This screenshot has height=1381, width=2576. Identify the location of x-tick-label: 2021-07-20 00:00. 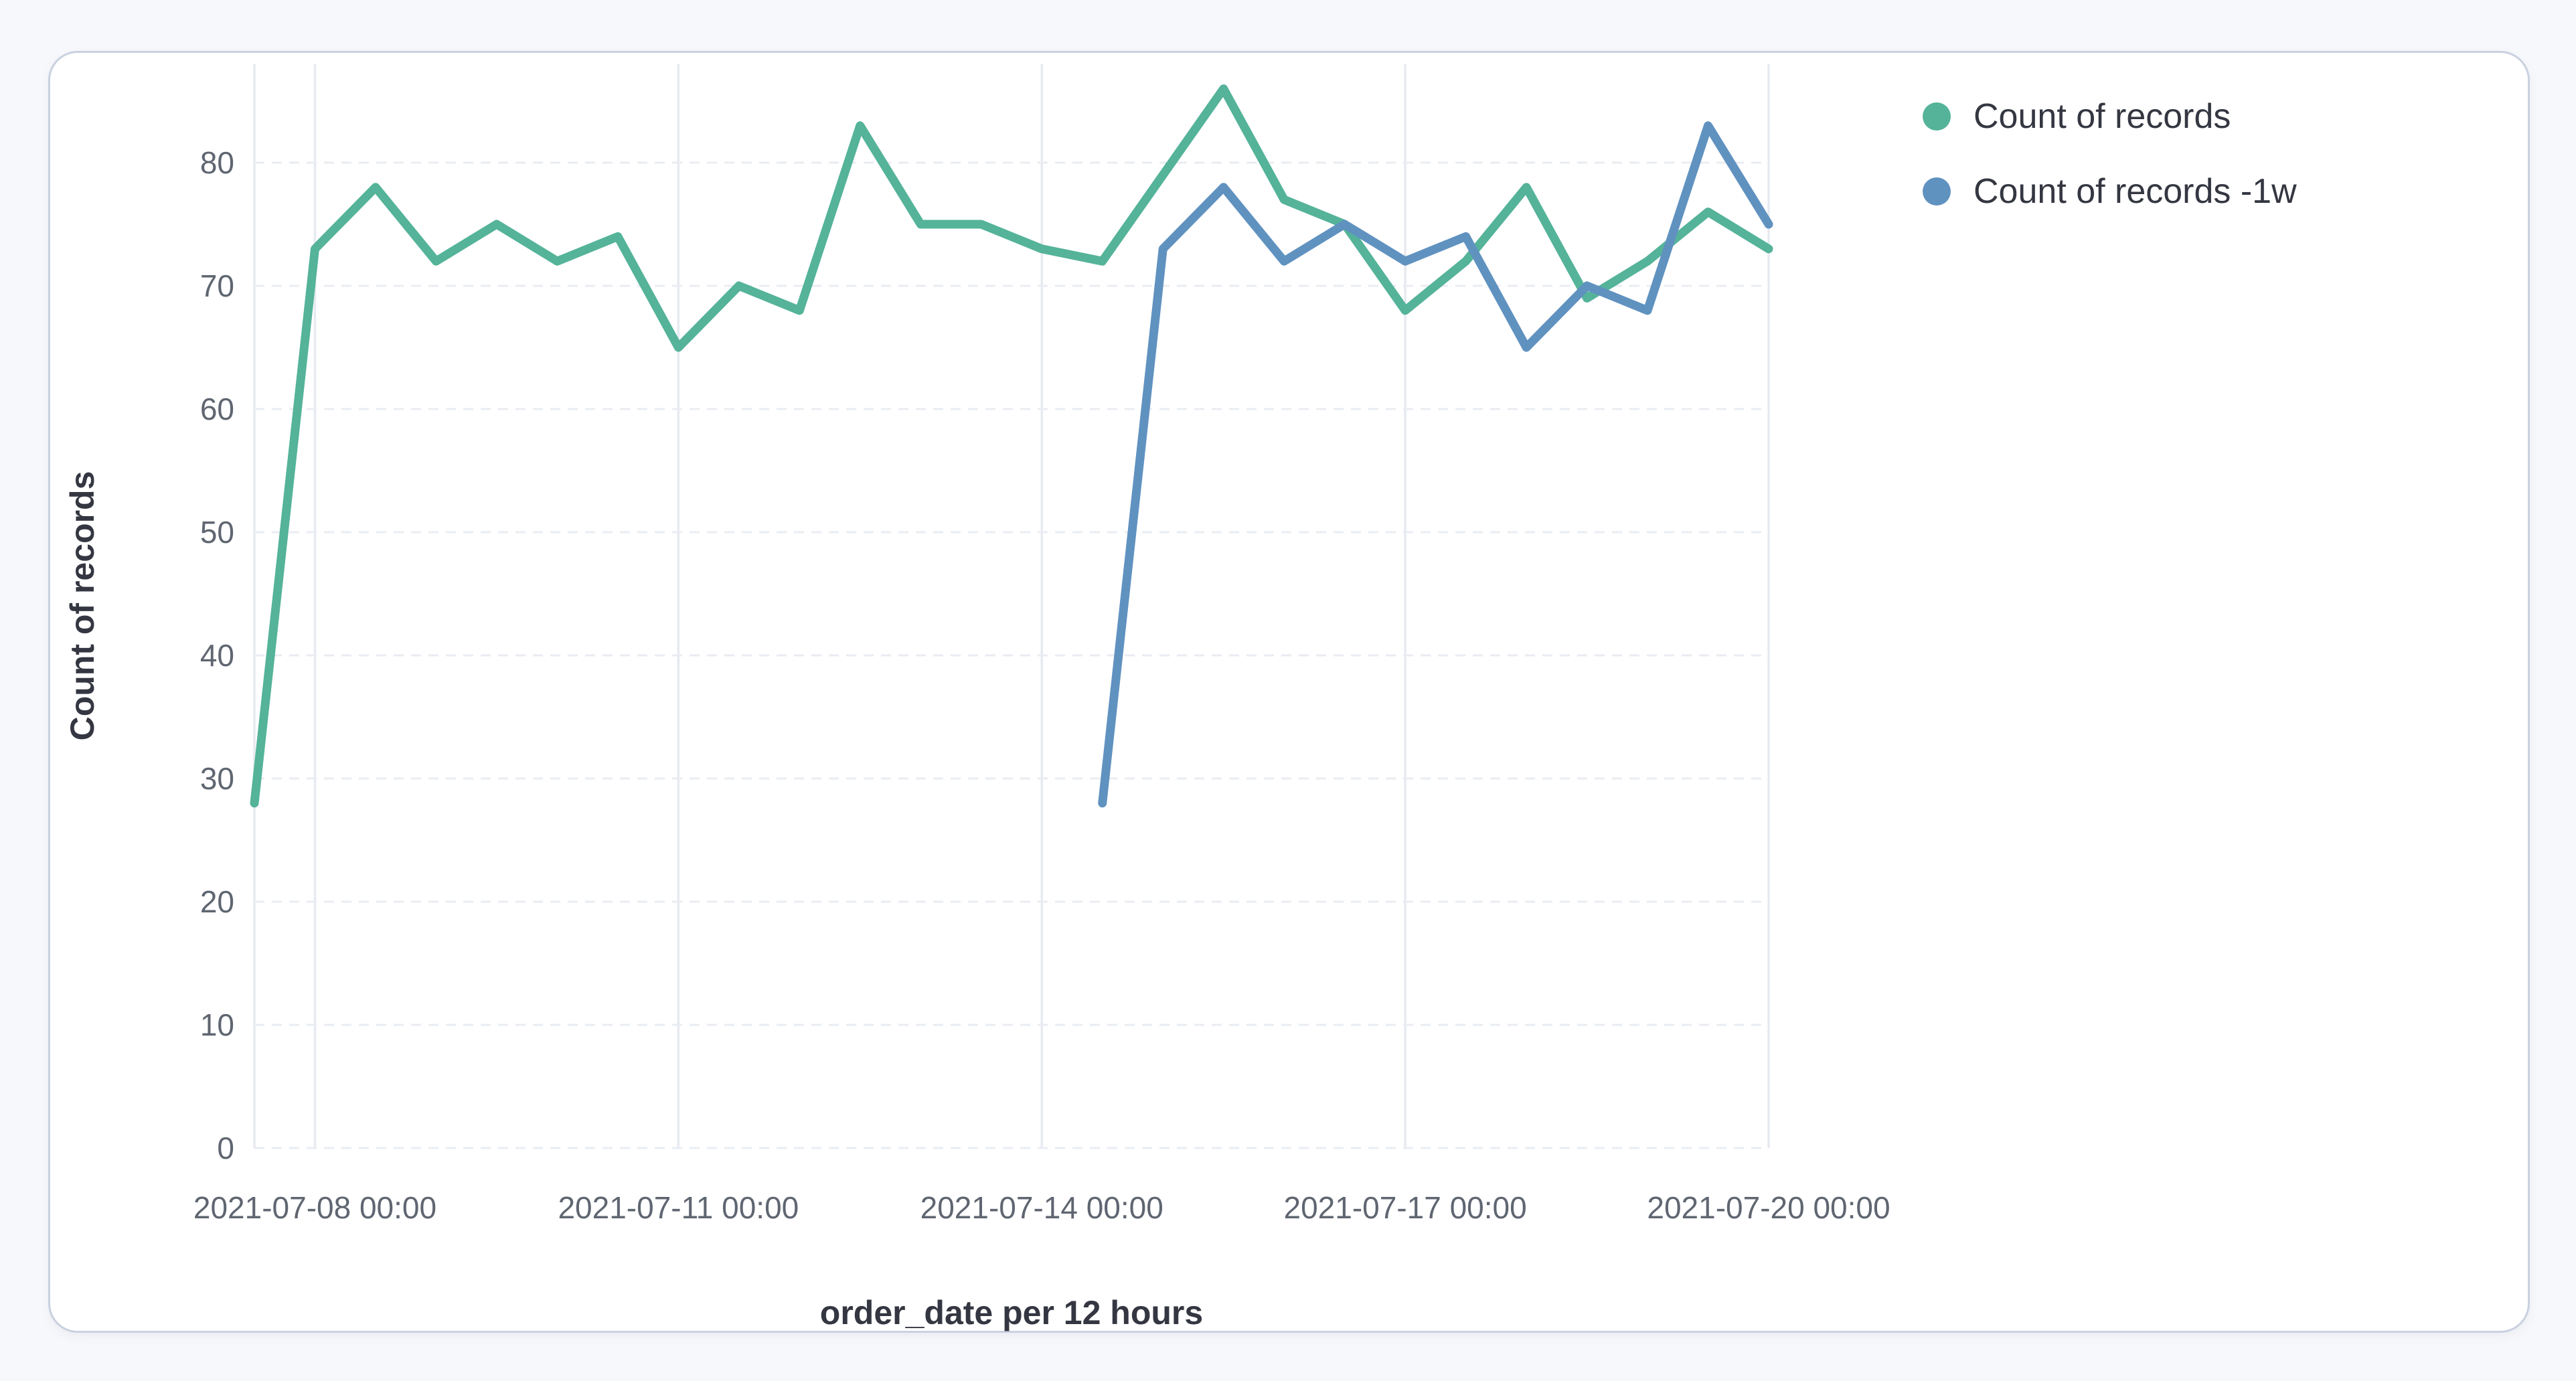
(1768, 1207).